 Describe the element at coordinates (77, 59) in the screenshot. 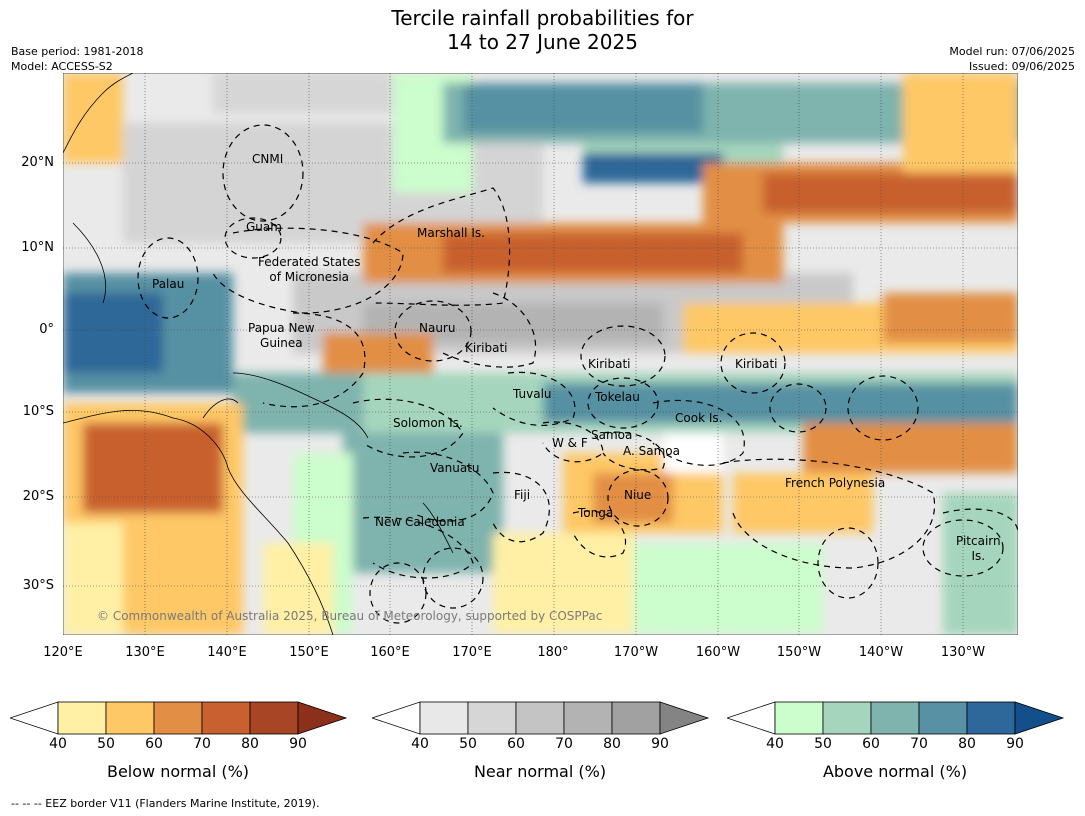

I see `meta-left: Base period: 1981-2018 Model: ACCESS-S2` at that location.